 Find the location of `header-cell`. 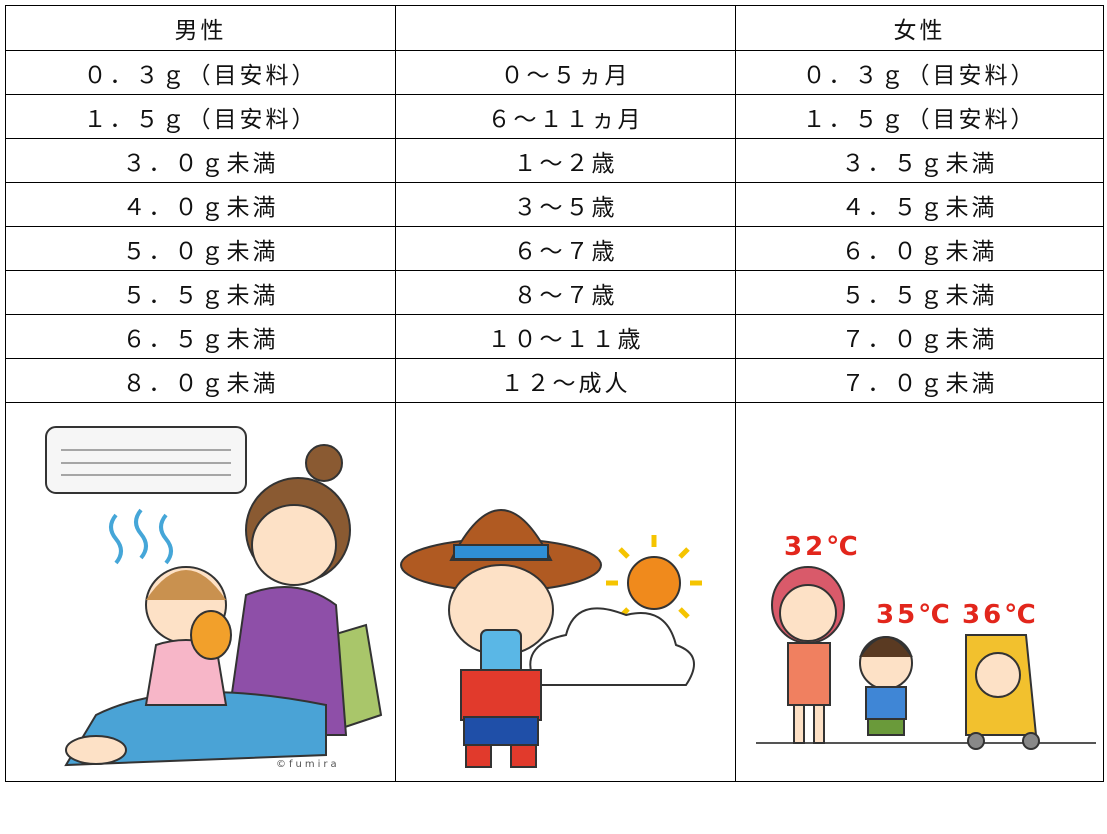

header-cell is located at coordinates (565, 28).